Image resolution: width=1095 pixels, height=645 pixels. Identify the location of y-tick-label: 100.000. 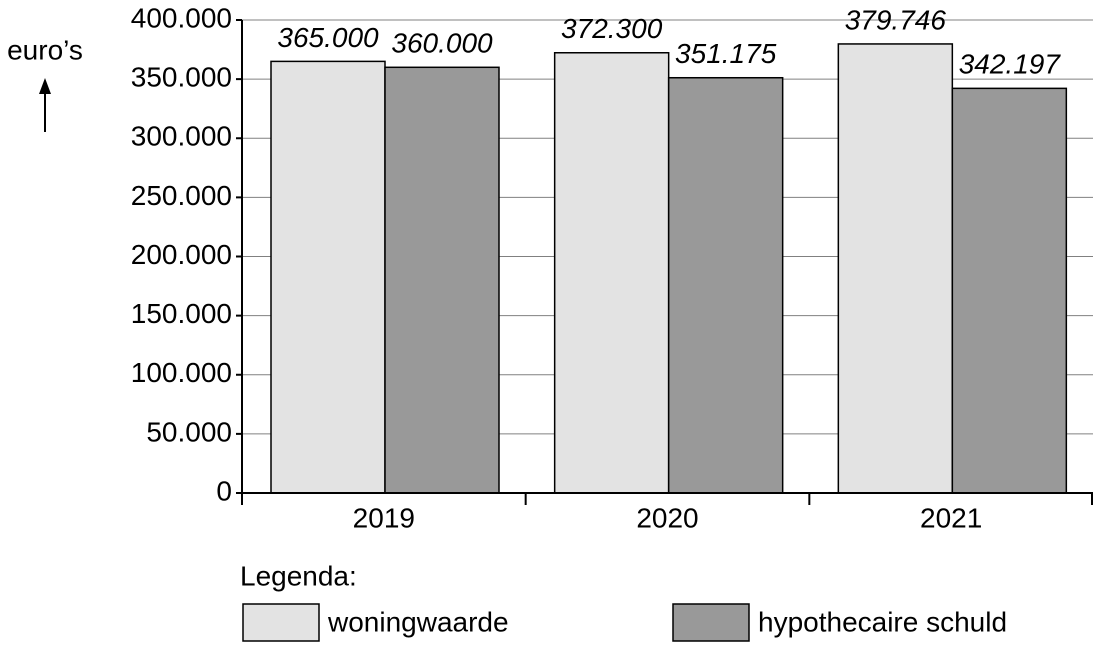
(181, 372).